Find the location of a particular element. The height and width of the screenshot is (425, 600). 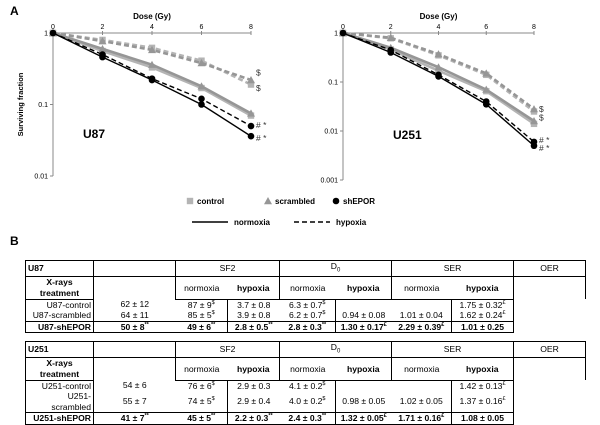

series-line-shEPOR-normoxia is located at coordinates (438, 89).